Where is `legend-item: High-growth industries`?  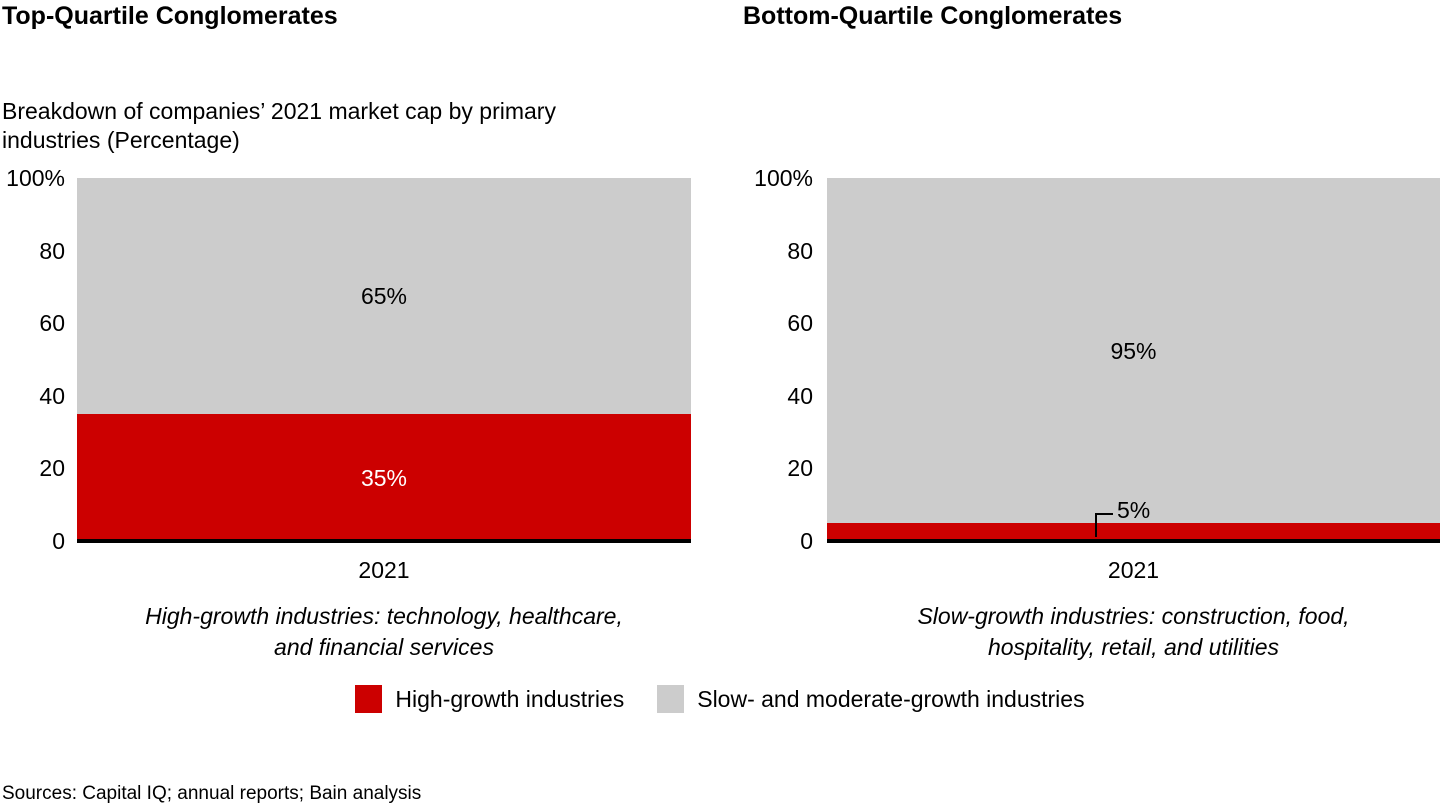
legend-item: High-growth industries is located at coordinates (489, 699).